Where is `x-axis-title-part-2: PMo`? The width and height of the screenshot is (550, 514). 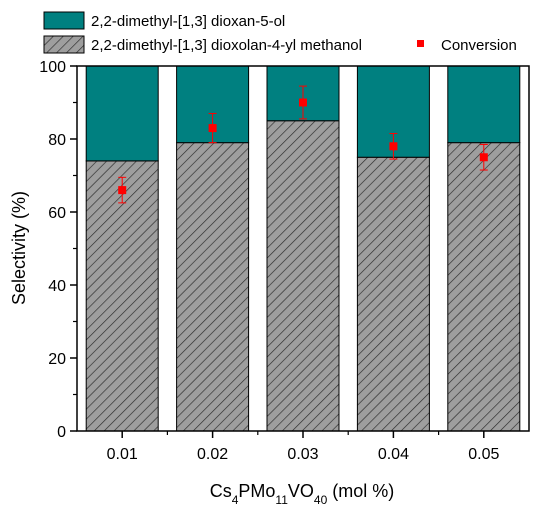
x-axis-title-part-2: PMo is located at coordinates (256, 491).